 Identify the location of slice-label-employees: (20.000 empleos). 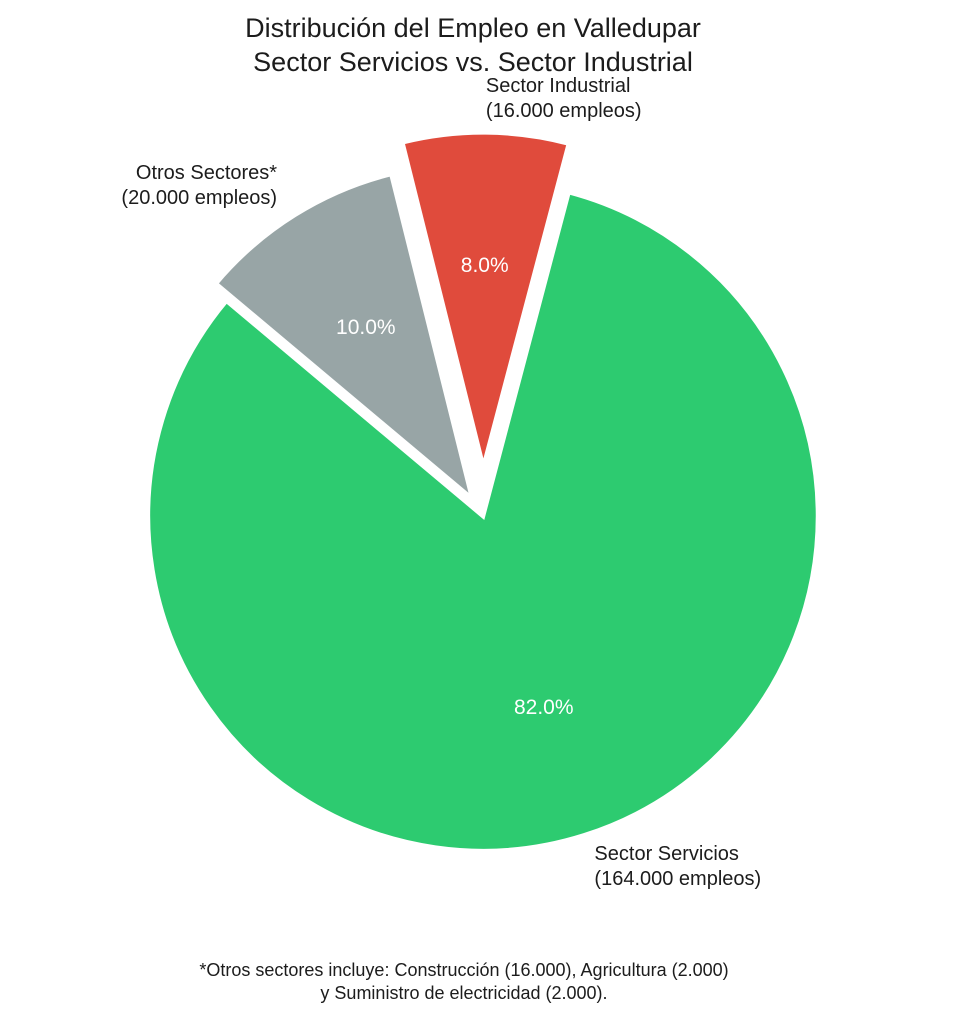
(199, 198).